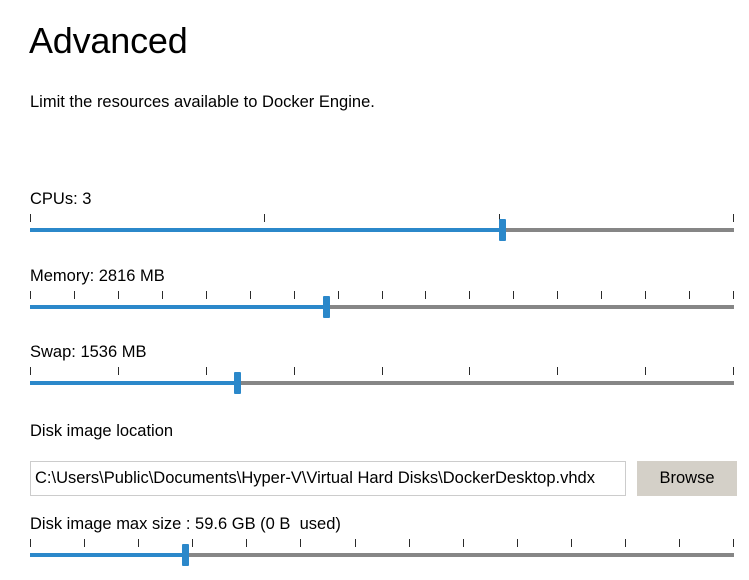 This screenshot has width=749, height=580. I want to click on swap-slider-track, so click(382, 383).